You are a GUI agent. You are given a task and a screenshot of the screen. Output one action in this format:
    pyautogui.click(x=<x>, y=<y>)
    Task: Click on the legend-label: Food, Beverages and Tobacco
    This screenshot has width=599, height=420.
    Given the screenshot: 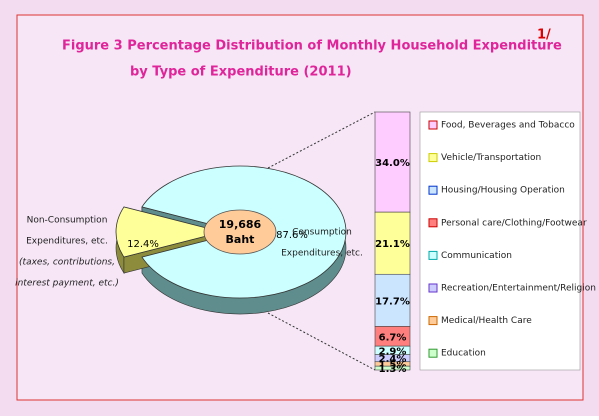 What is the action you would take?
    pyautogui.click(x=508, y=126)
    